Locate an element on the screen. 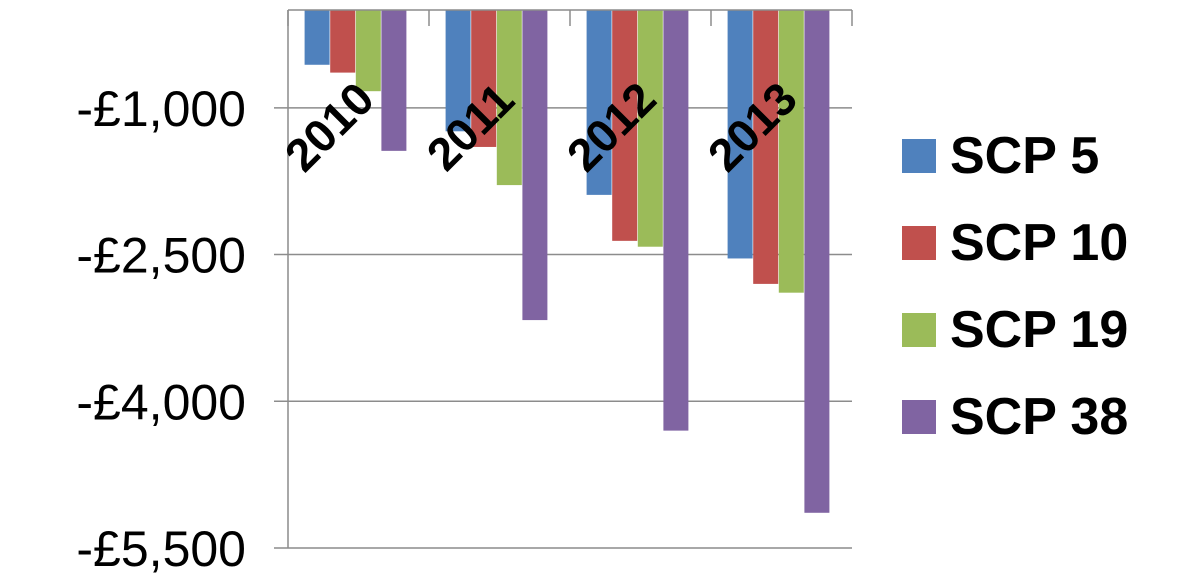  bar-scp-19-2010 is located at coordinates (368, 51).